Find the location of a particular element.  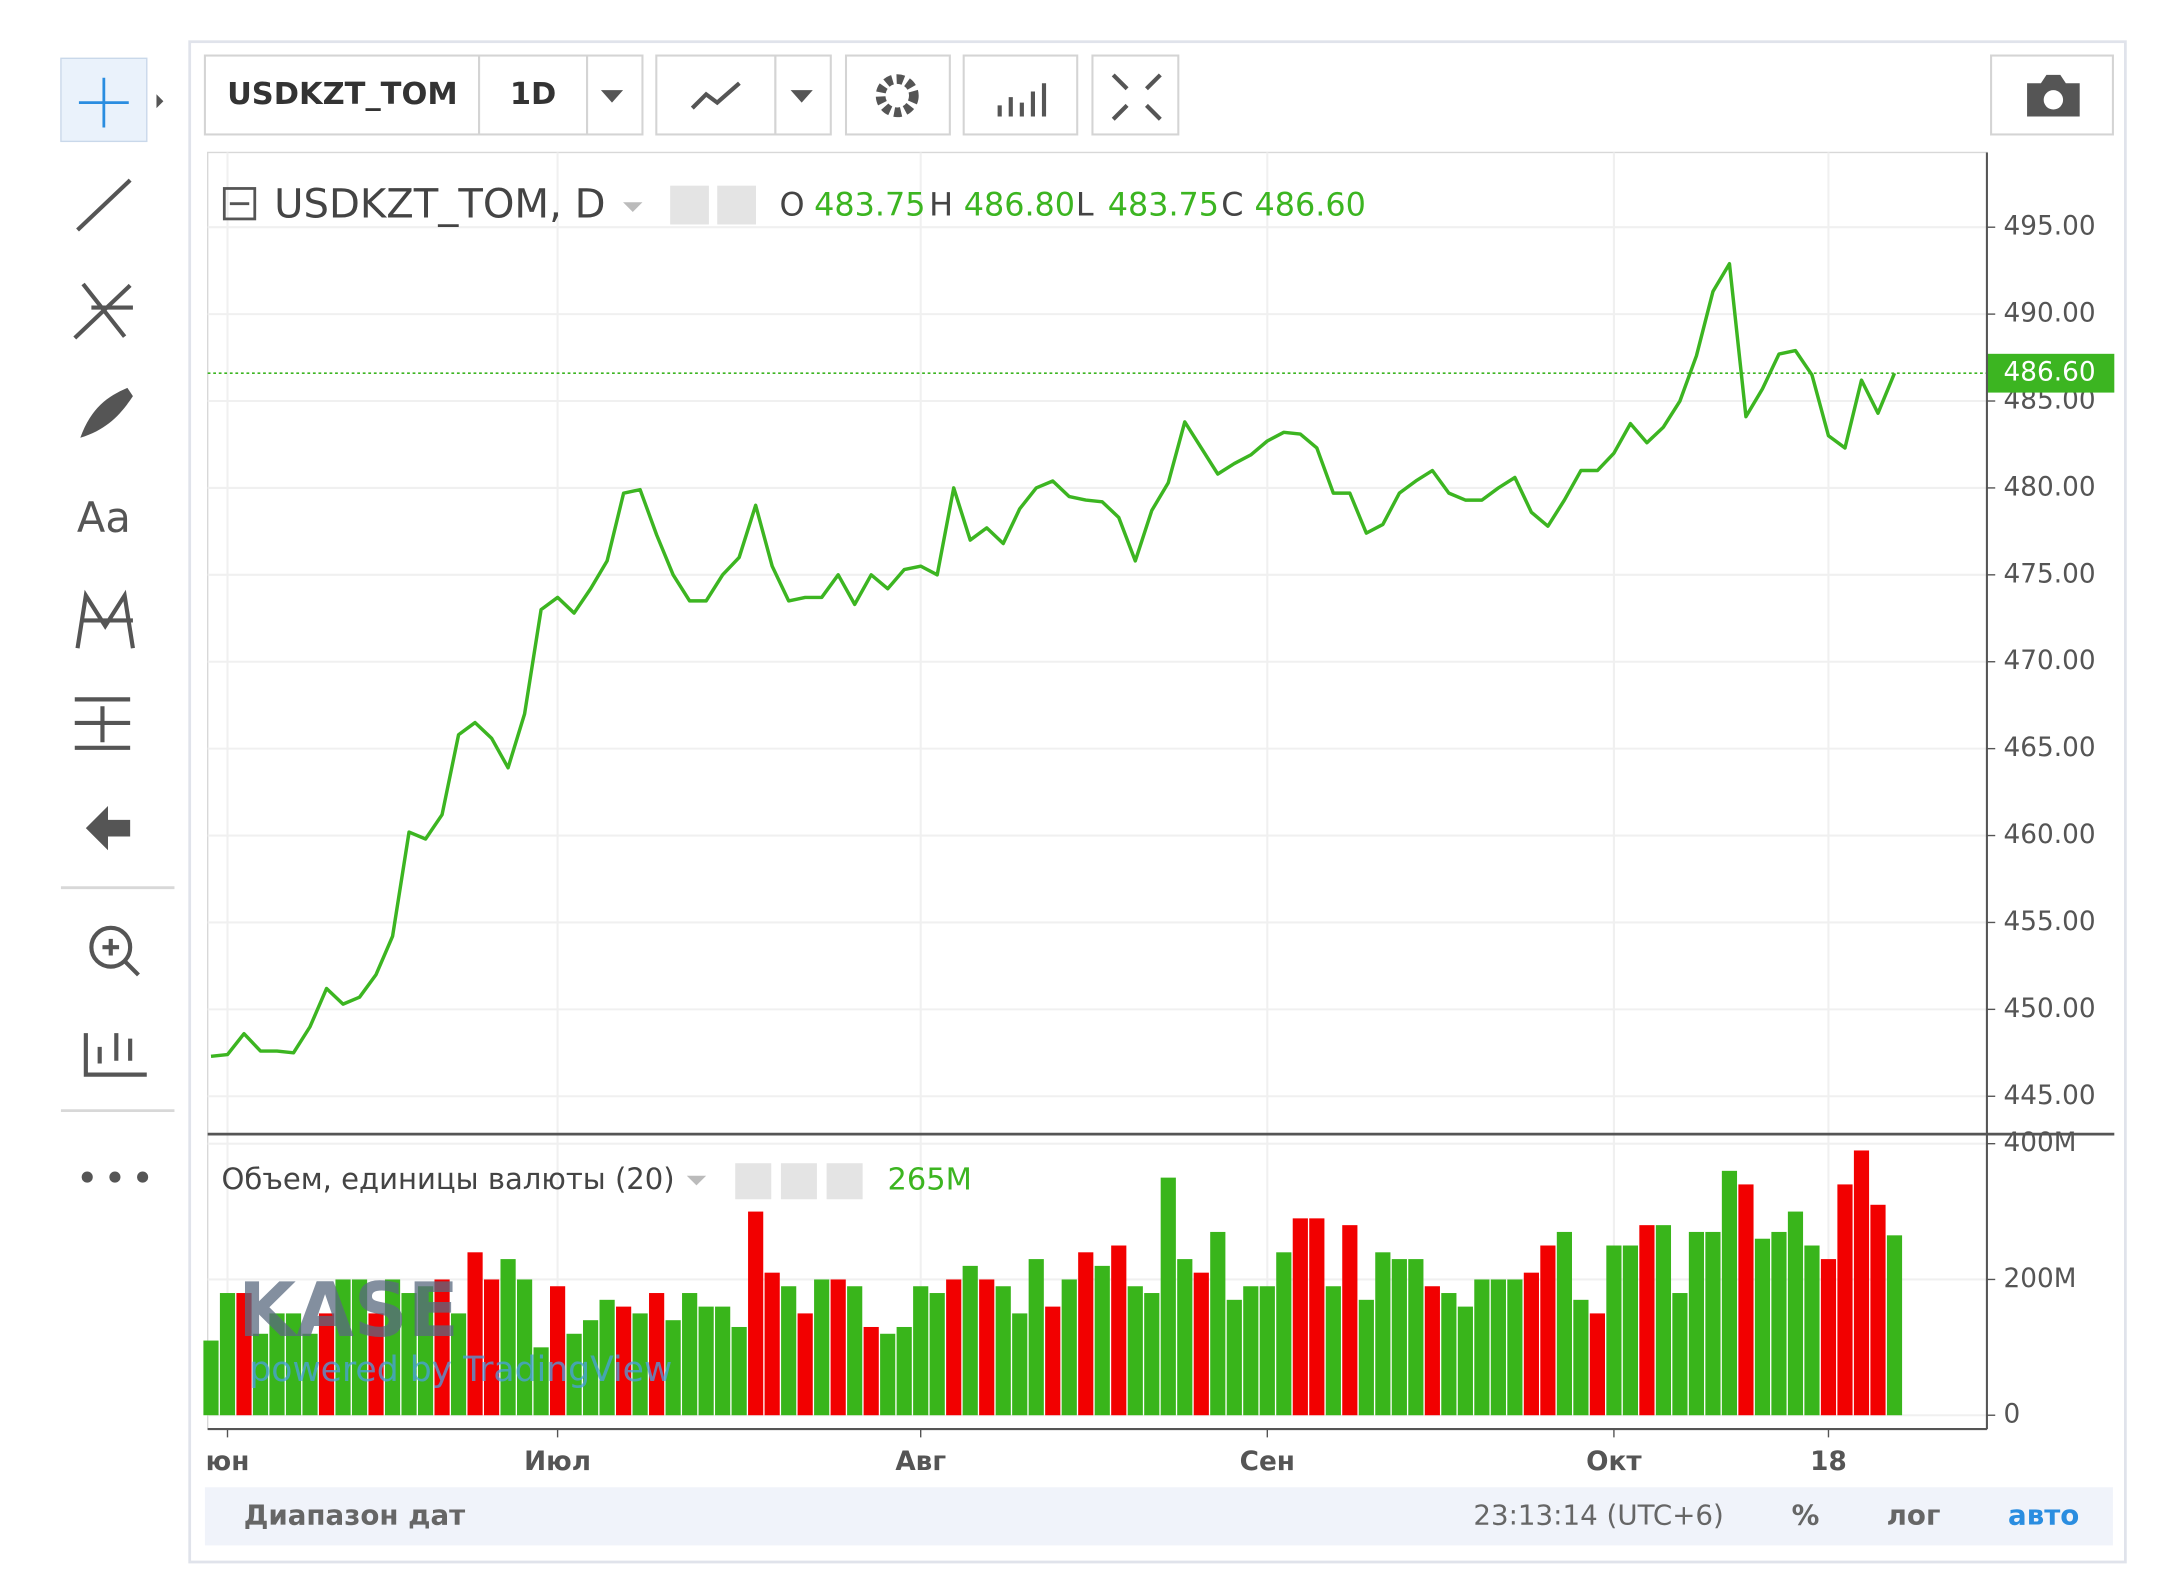

expand-arrow is located at coordinates (160, 101).